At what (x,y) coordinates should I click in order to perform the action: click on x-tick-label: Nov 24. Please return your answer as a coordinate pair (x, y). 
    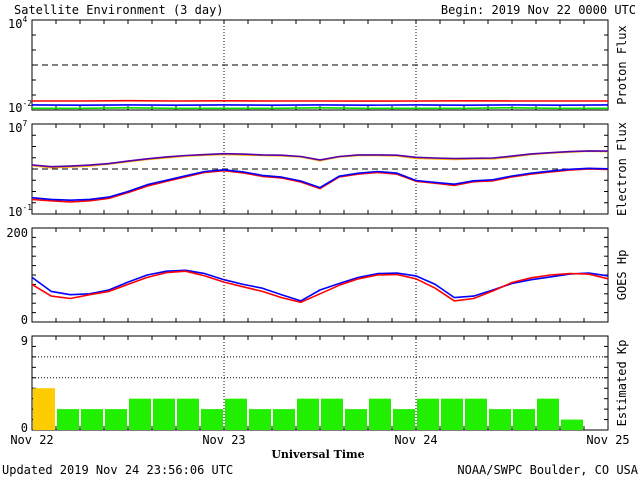
    Looking at the image, I should click on (415, 440).